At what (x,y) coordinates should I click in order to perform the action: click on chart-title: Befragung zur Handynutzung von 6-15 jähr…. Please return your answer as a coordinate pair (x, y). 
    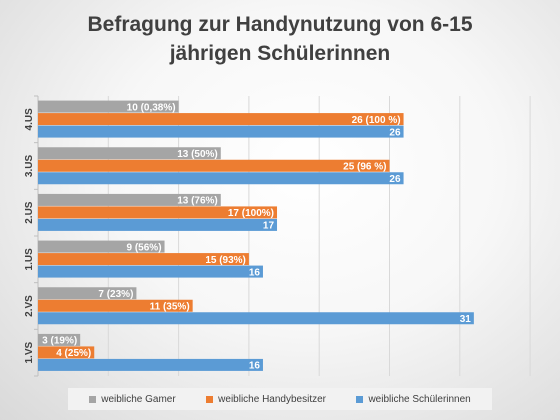
    Looking at the image, I should click on (280, 39).